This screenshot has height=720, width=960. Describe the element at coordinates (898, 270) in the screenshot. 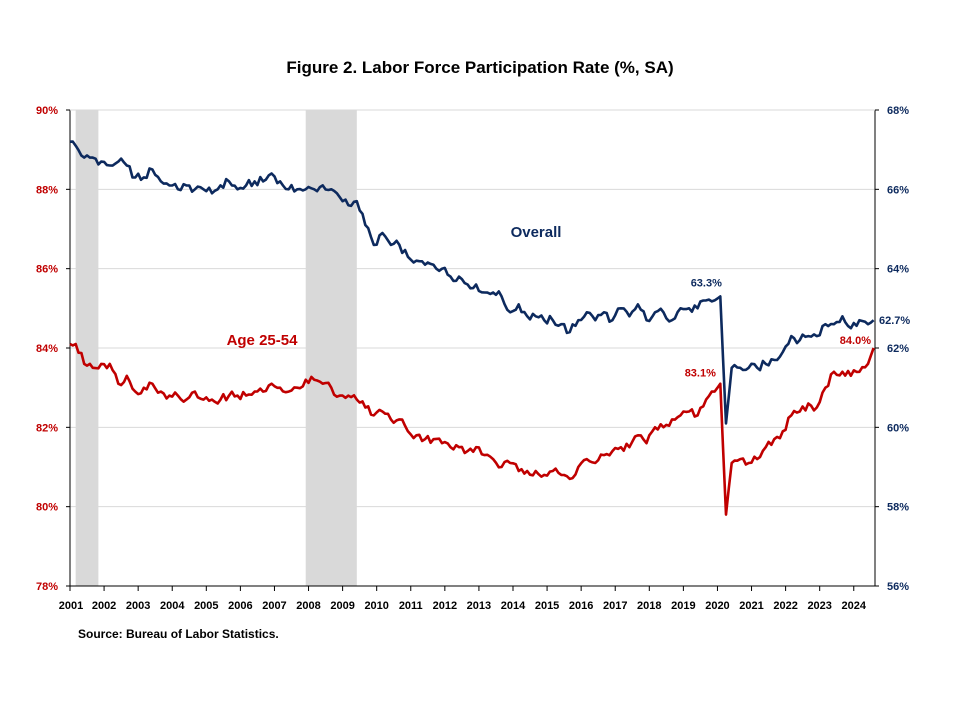

I see `y-tick-label-right: 64%` at that location.